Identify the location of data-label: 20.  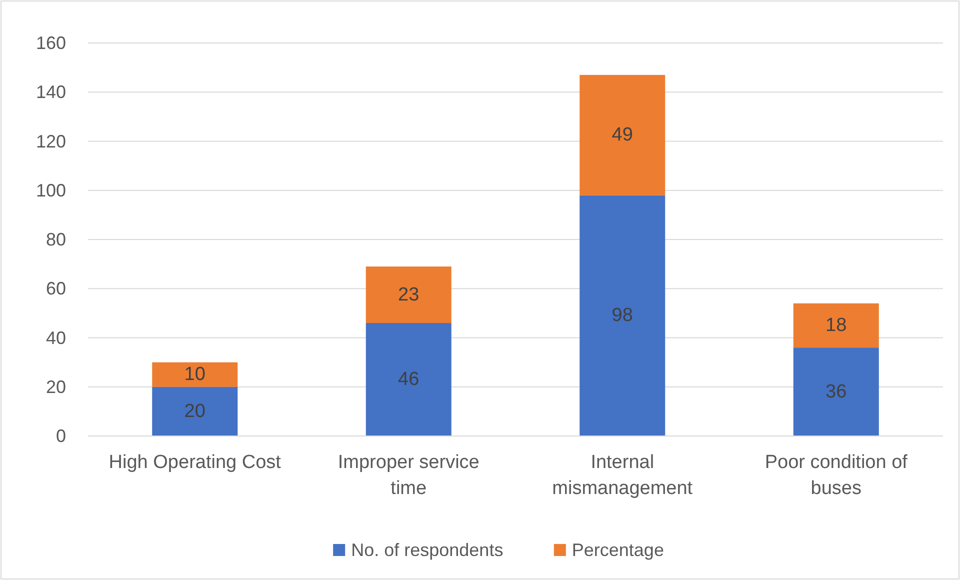
(195, 411).